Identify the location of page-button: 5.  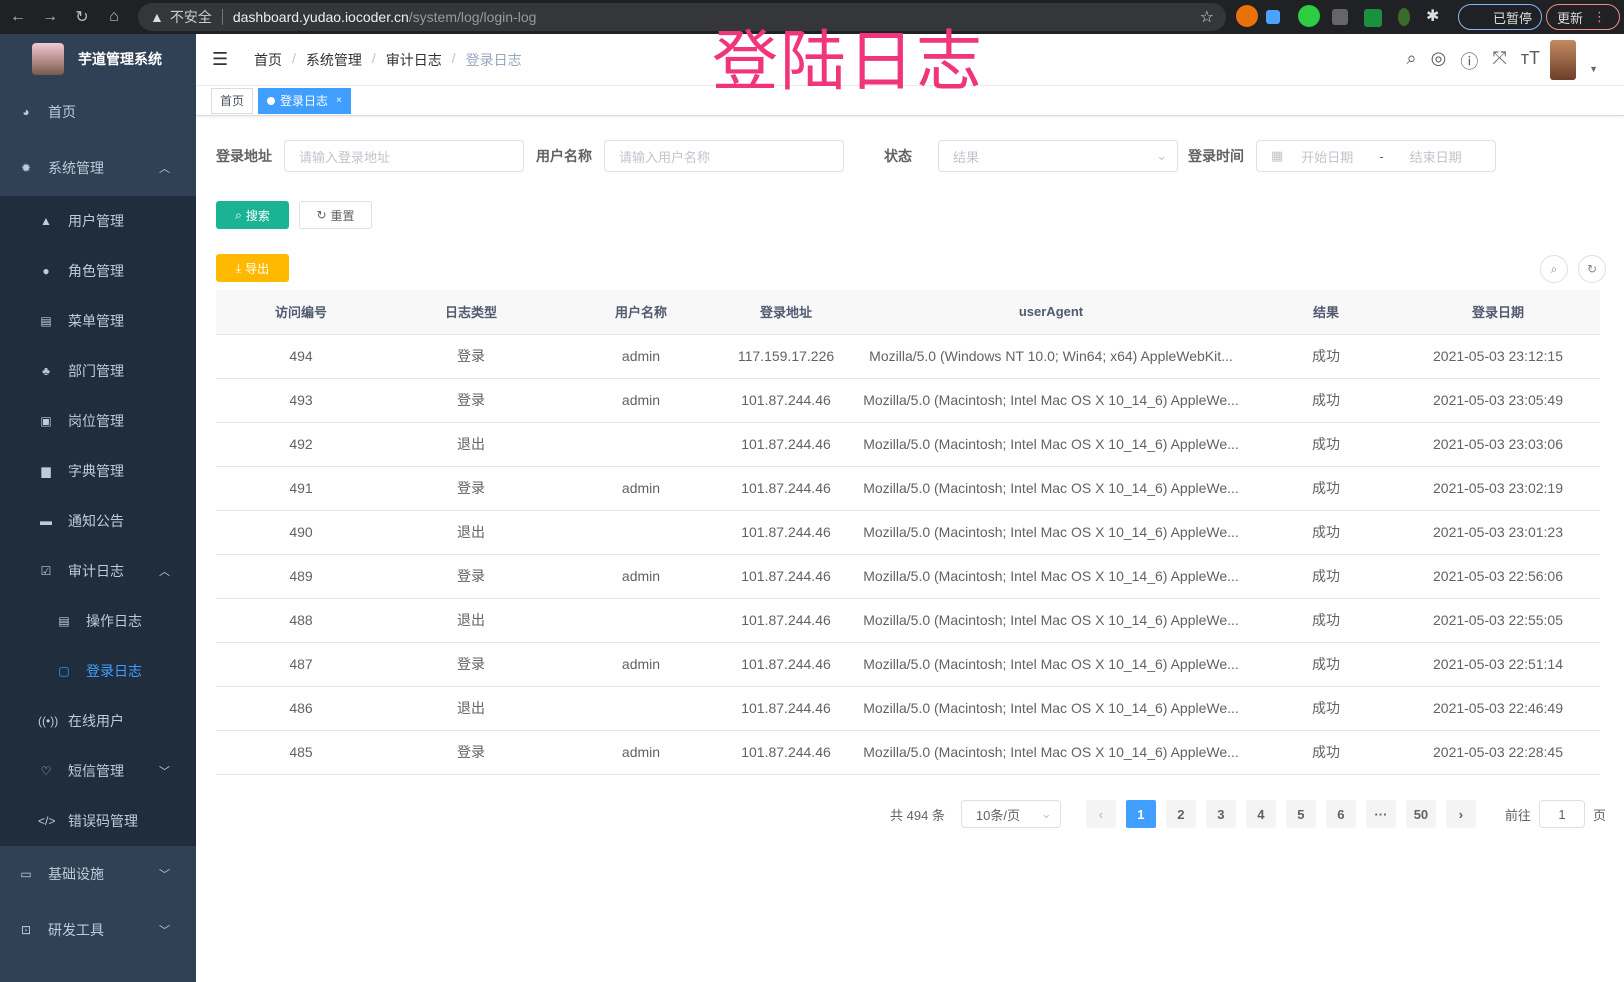
(1300, 814).